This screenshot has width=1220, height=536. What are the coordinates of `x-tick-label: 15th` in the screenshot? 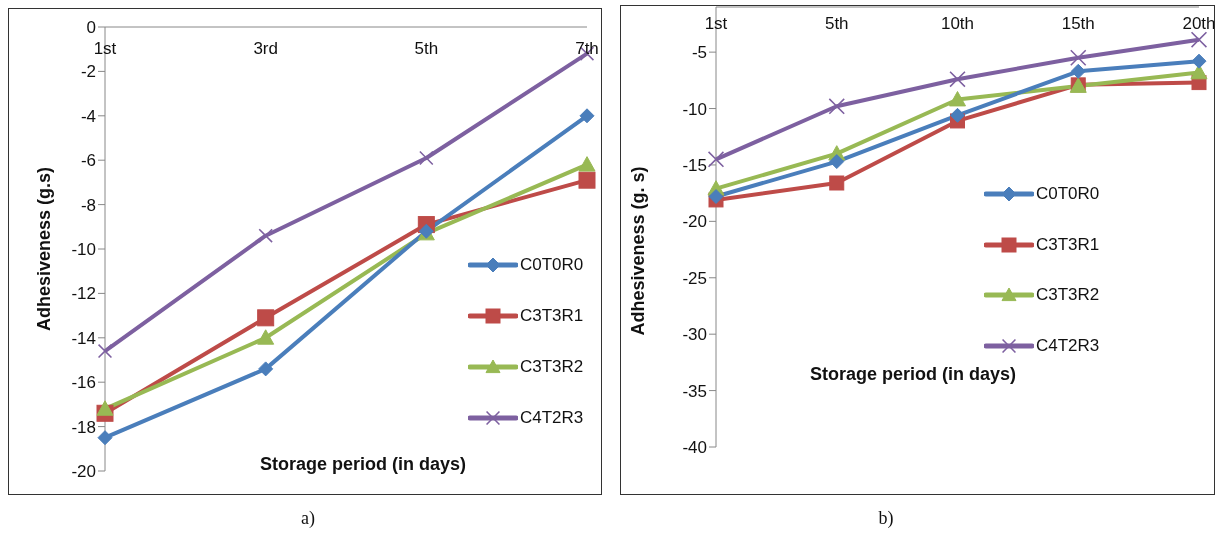 It's located at (1078, 23).